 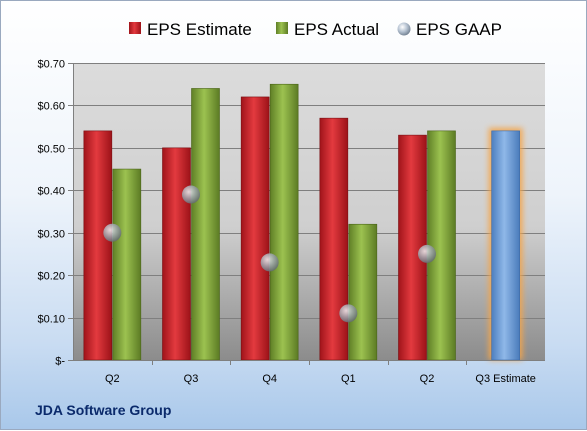 I want to click on legend-label-eps-gaap: EPS GAAP, so click(x=459, y=29).